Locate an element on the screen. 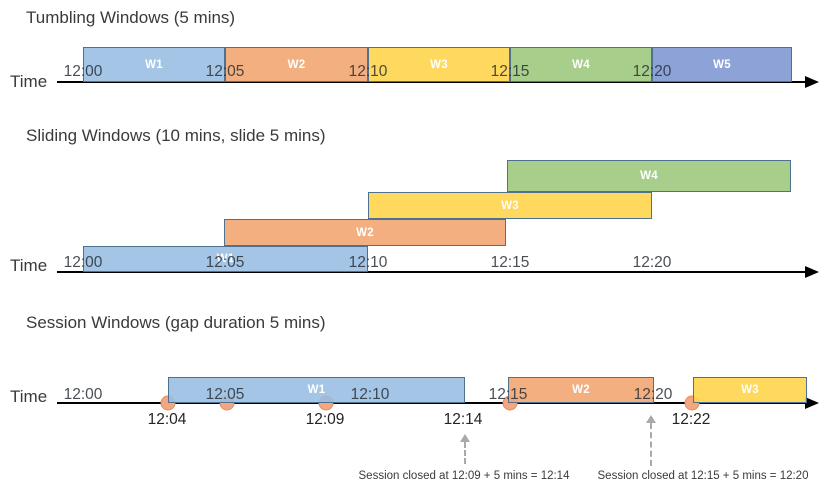 The image size is (829, 498). session-window-w2: W2 is located at coordinates (581, 390).